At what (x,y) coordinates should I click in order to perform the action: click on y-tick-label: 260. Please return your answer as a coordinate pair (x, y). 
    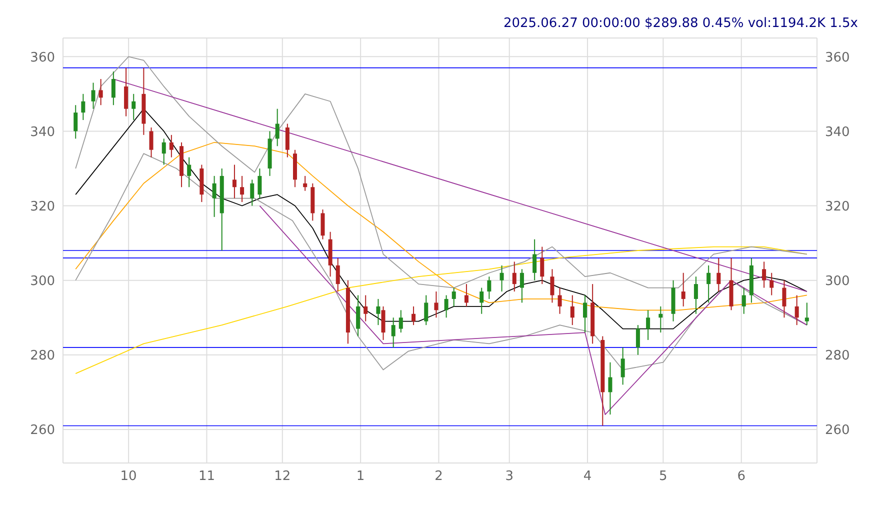
    Looking at the image, I should click on (42, 430).